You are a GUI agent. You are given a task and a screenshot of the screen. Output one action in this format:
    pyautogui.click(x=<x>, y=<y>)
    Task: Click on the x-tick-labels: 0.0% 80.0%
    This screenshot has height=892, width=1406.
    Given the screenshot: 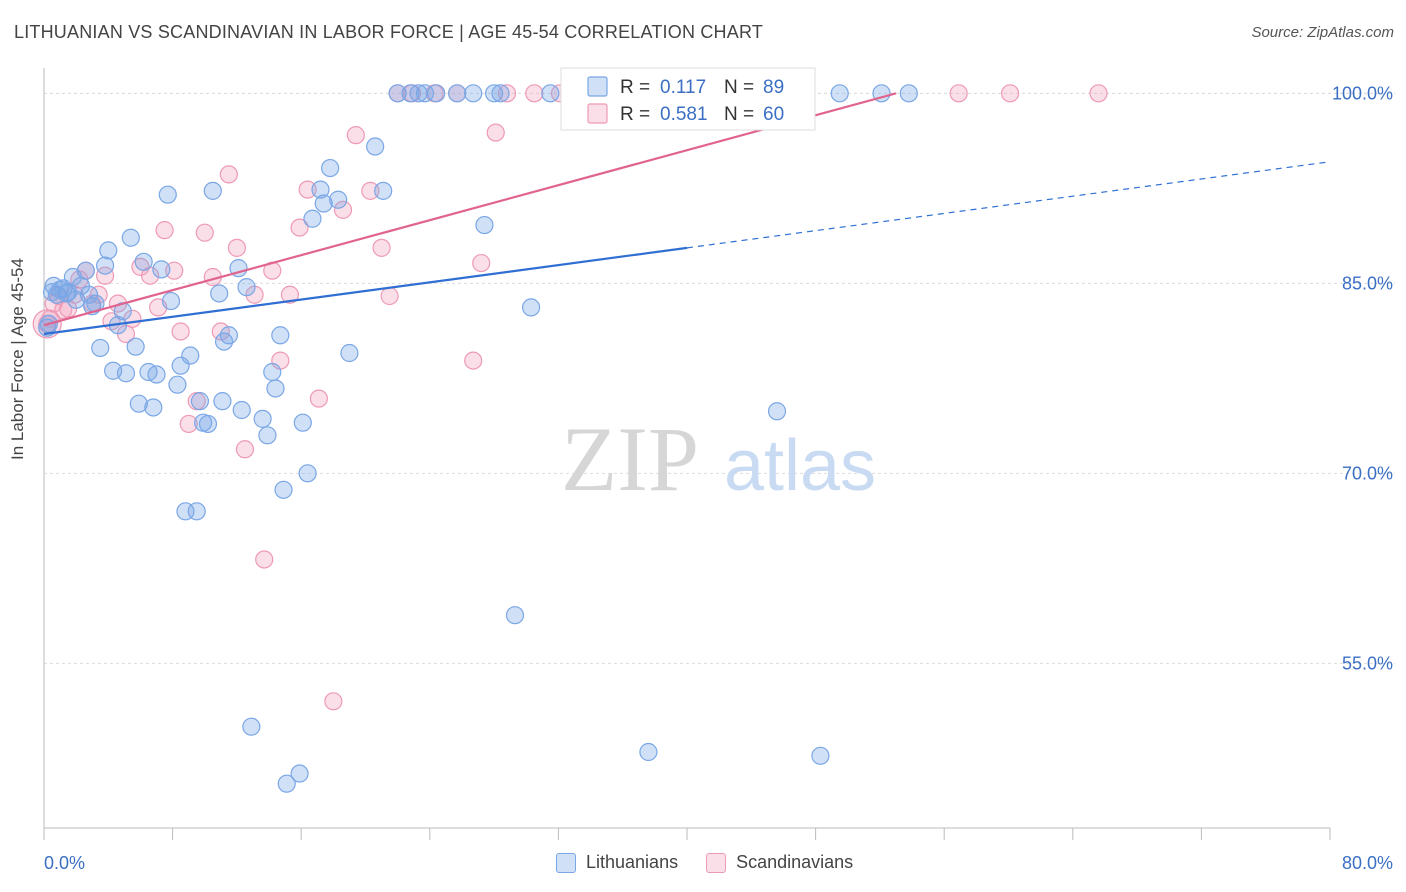 What is the action you would take?
    pyautogui.click(x=718, y=863)
    